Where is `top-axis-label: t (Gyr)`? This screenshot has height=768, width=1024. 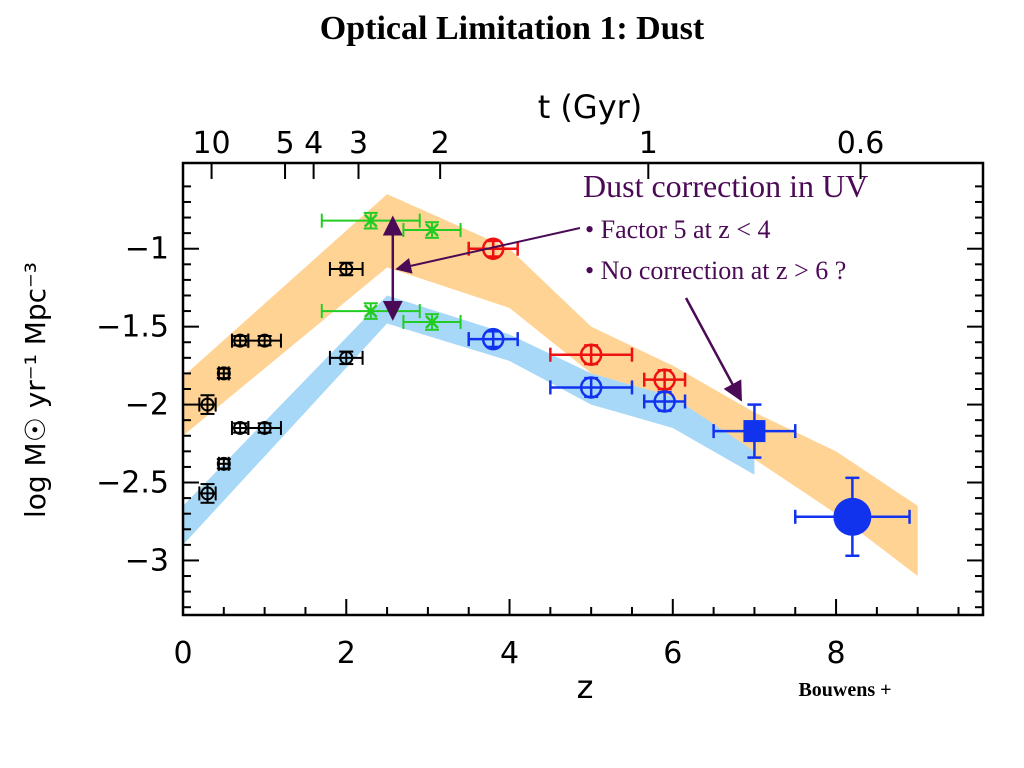
top-axis-label: t (Gyr) is located at coordinates (590, 107).